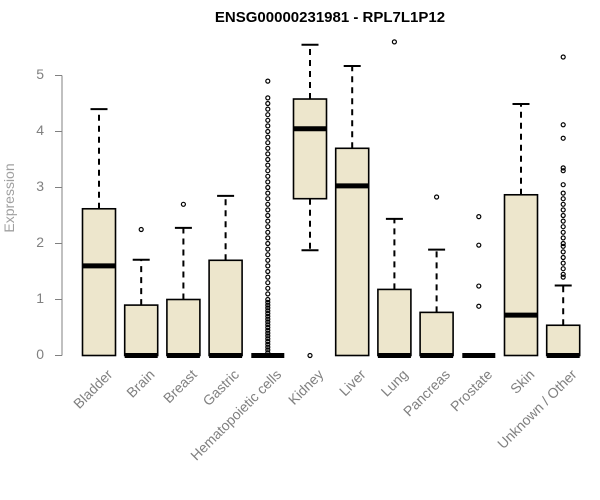 This screenshot has width=600, height=500. What do you see at coordinates (330, 17) in the screenshot?
I see `chart-title: ENSG00000231981 - RPL7L1P12` at bounding box center [330, 17].